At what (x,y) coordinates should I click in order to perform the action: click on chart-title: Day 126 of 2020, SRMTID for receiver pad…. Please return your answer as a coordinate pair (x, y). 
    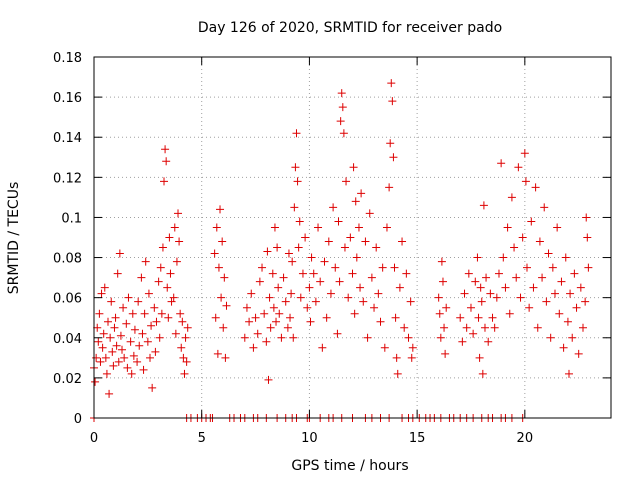
    Looking at the image, I should click on (350, 28).